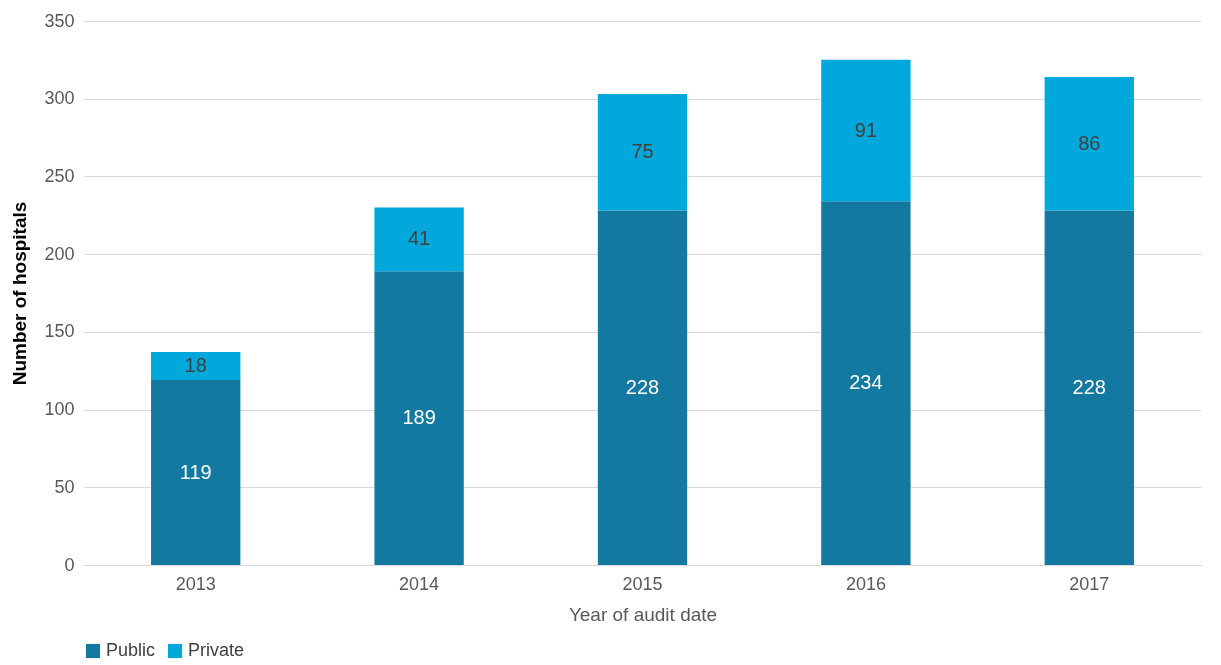 The width and height of the screenshot is (1221, 665). I want to click on y-axis-title: Number of hospitals, so click(20, 293).